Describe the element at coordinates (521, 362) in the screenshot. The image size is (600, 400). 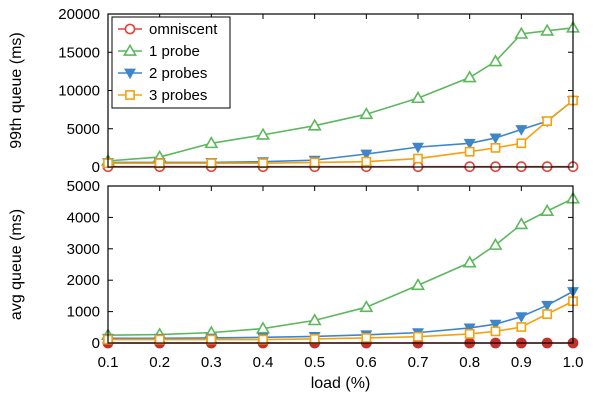
I see `x-tick-label: 0.9` at that location.